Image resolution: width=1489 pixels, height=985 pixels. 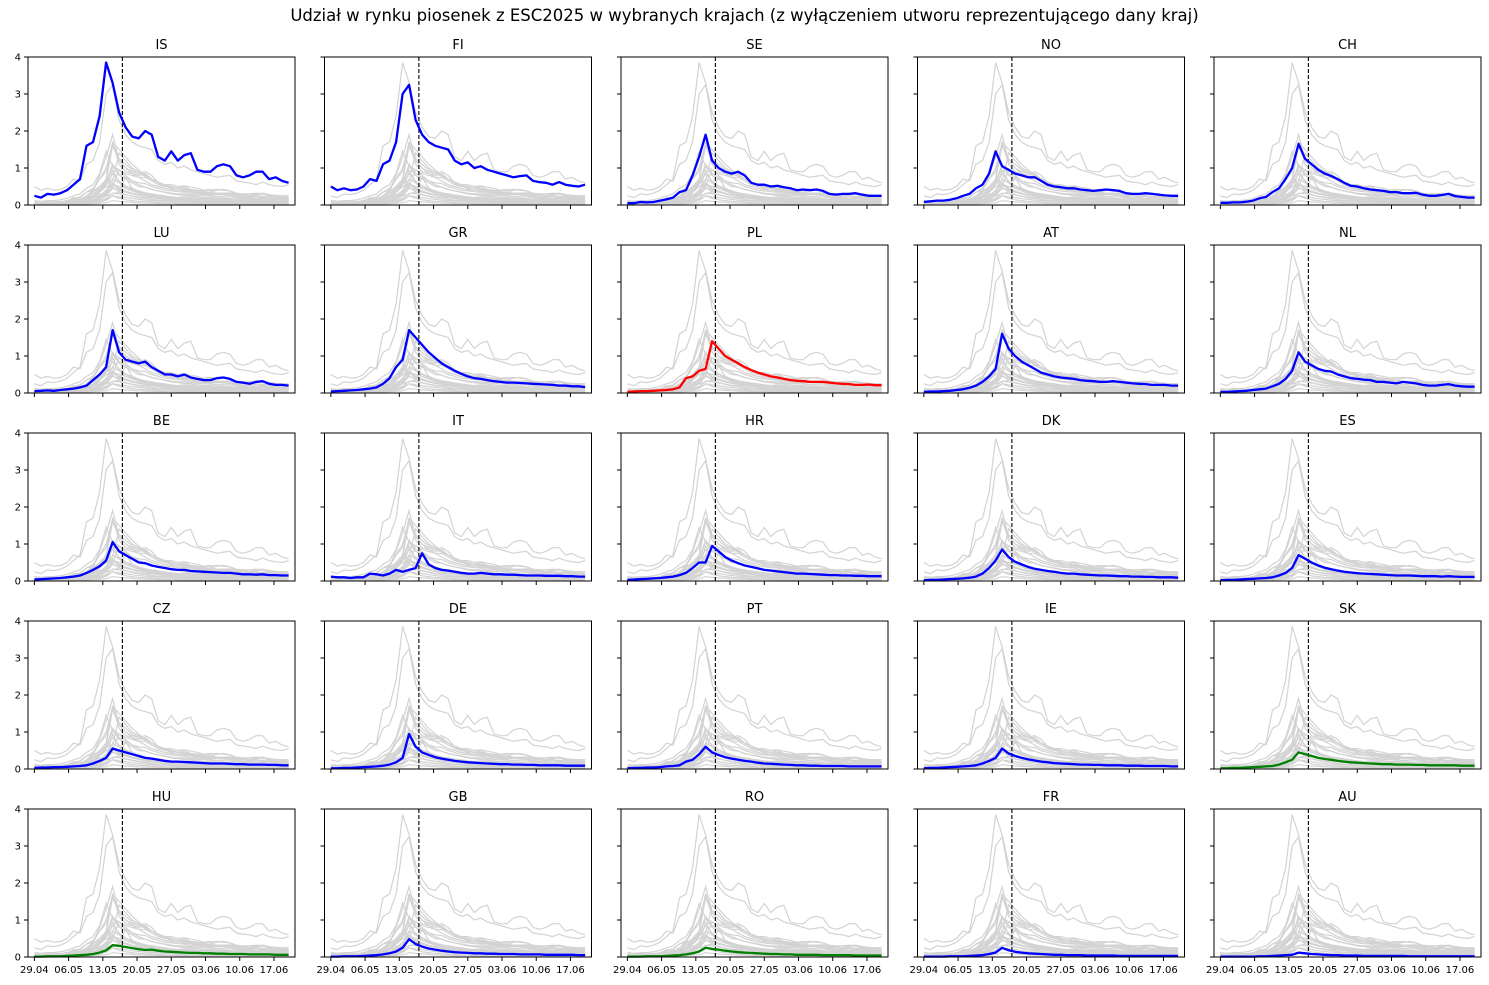 What do you see at coordinates (1347, 760) in the screenshot?
I see `series-line-sk` at bounding box center [1347, 760].